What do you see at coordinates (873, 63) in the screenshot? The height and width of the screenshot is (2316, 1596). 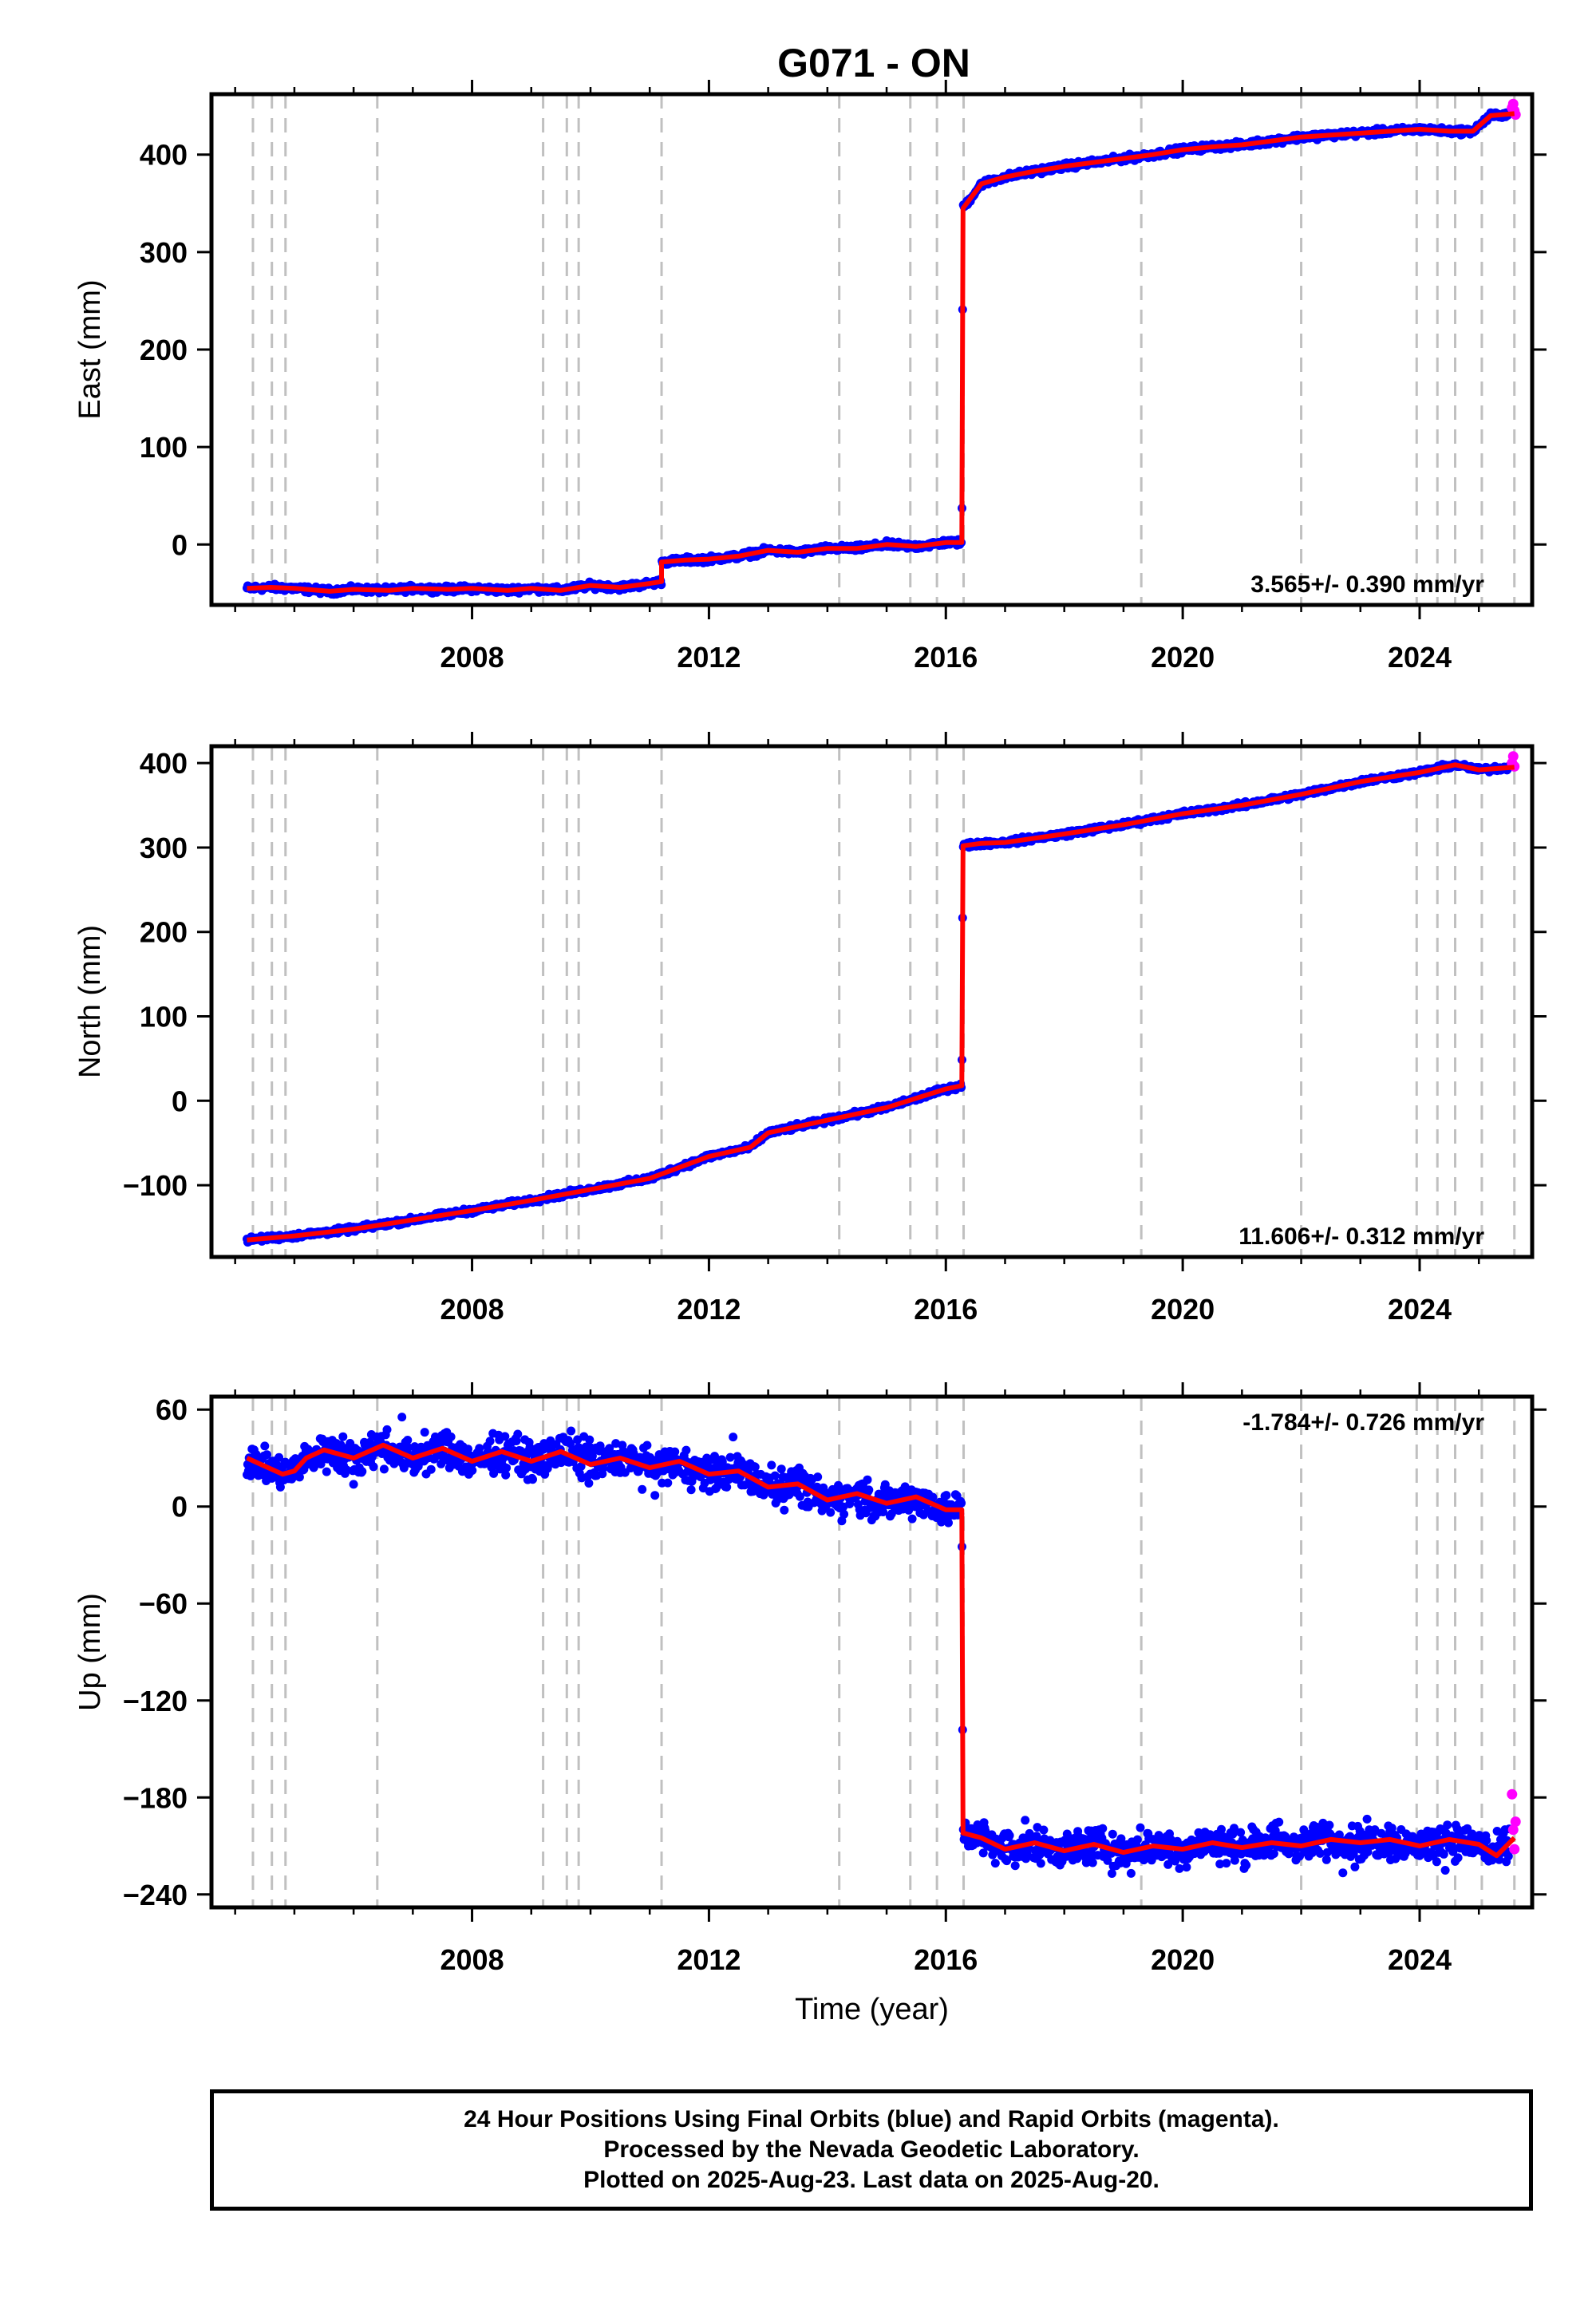 I see `figure-title: G071 - ON` at bounding box center [873, 63].